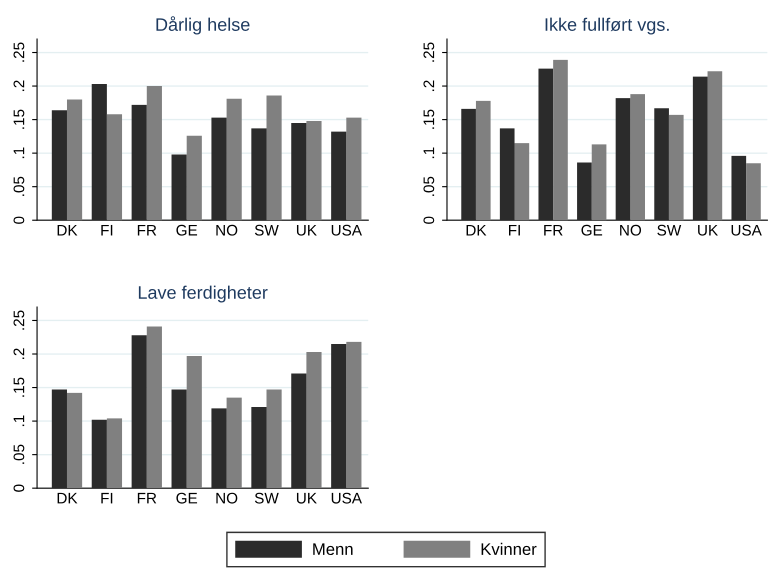 This screenshot has height=575, width=772. I want to click on chart-title: Lave ferdigheter, so click(203, 294).